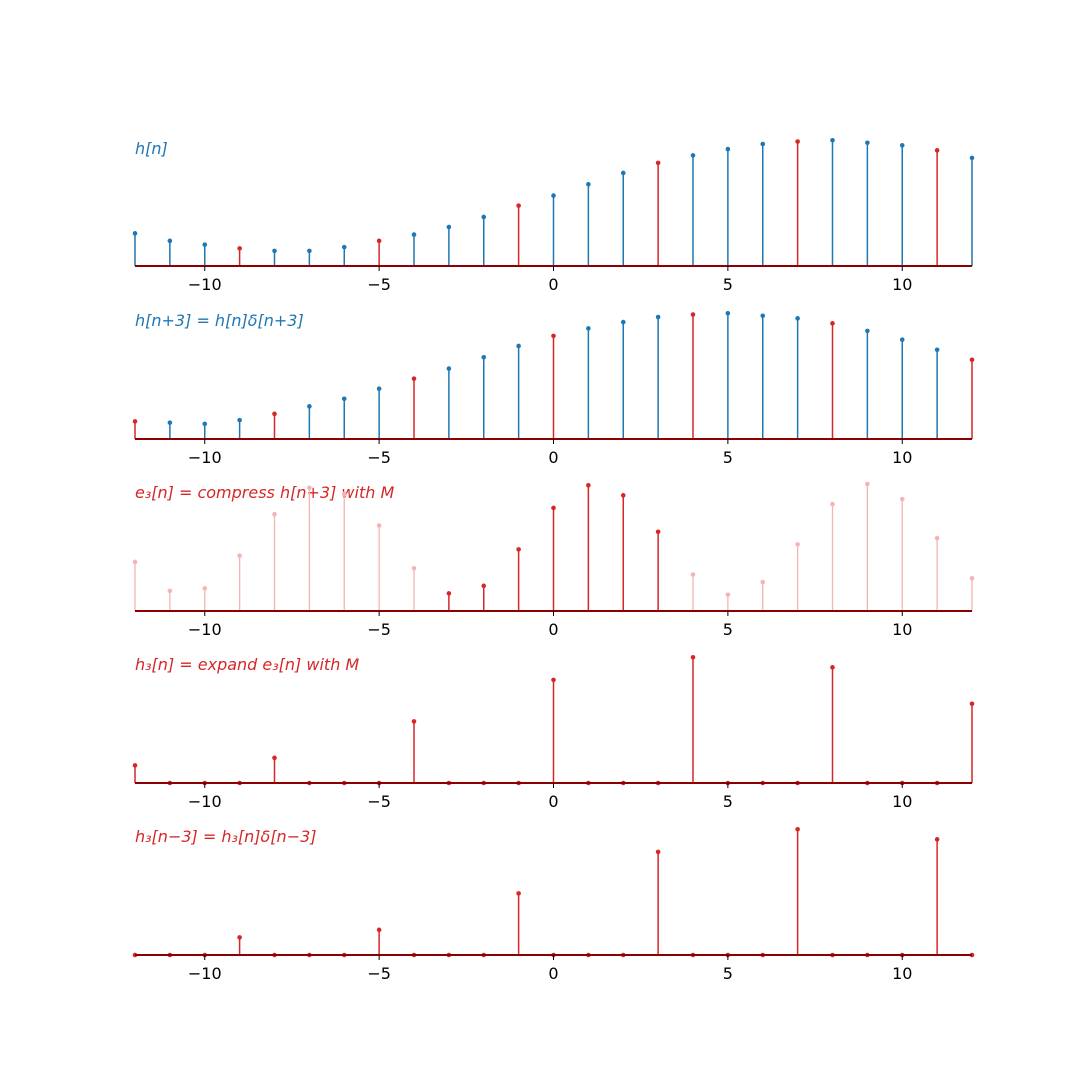 Image resolution: width=1080 pixels, height=1080 pixels. What do you see at coordinates (553, 904) in the screenshot?
I see `panel-5: h₃[n−3] = h₃[n]δ[n−3] −10 −5 0 5 10` at bounding box center [553, 904].